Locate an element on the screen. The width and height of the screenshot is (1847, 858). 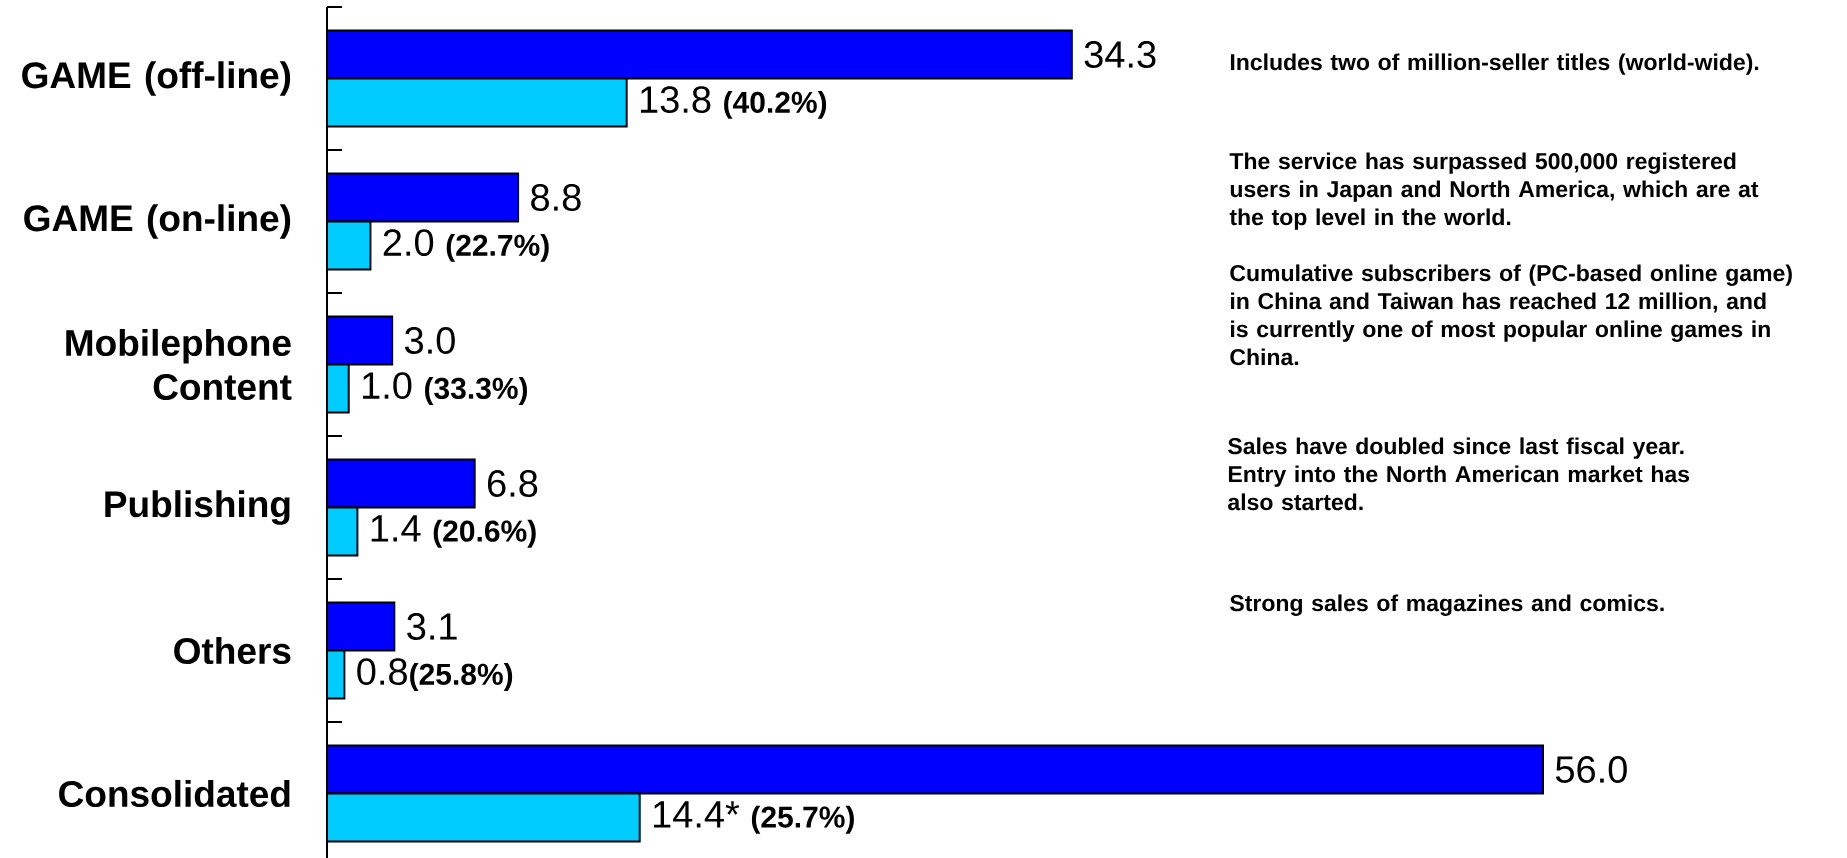
data-label: 14.4* (25.7%) is located at coordinates (753, 817).